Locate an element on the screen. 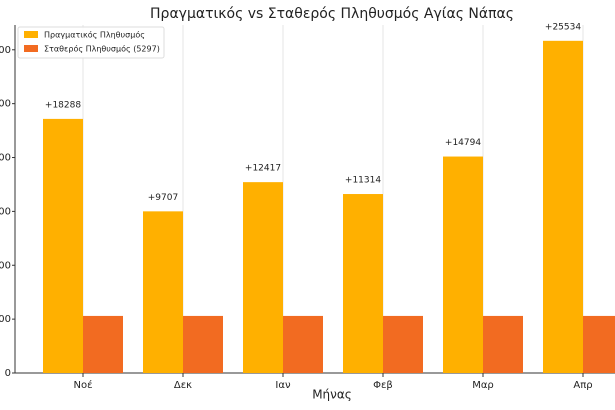 The width and height of the screenshot is (615, 410). x-axis-label: Μήνας is located at coordinates (332, 395).